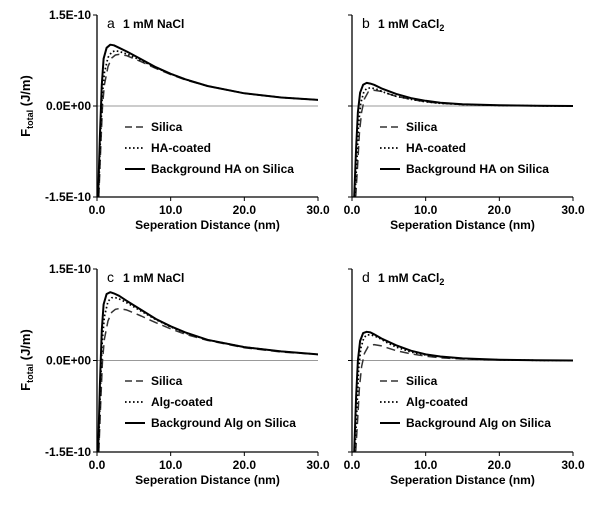 The width and height of the screenshot is (600, 509). Describe the element at coordinates (110, 277) in the screenshot. I see `panel-letter: c` at that location.